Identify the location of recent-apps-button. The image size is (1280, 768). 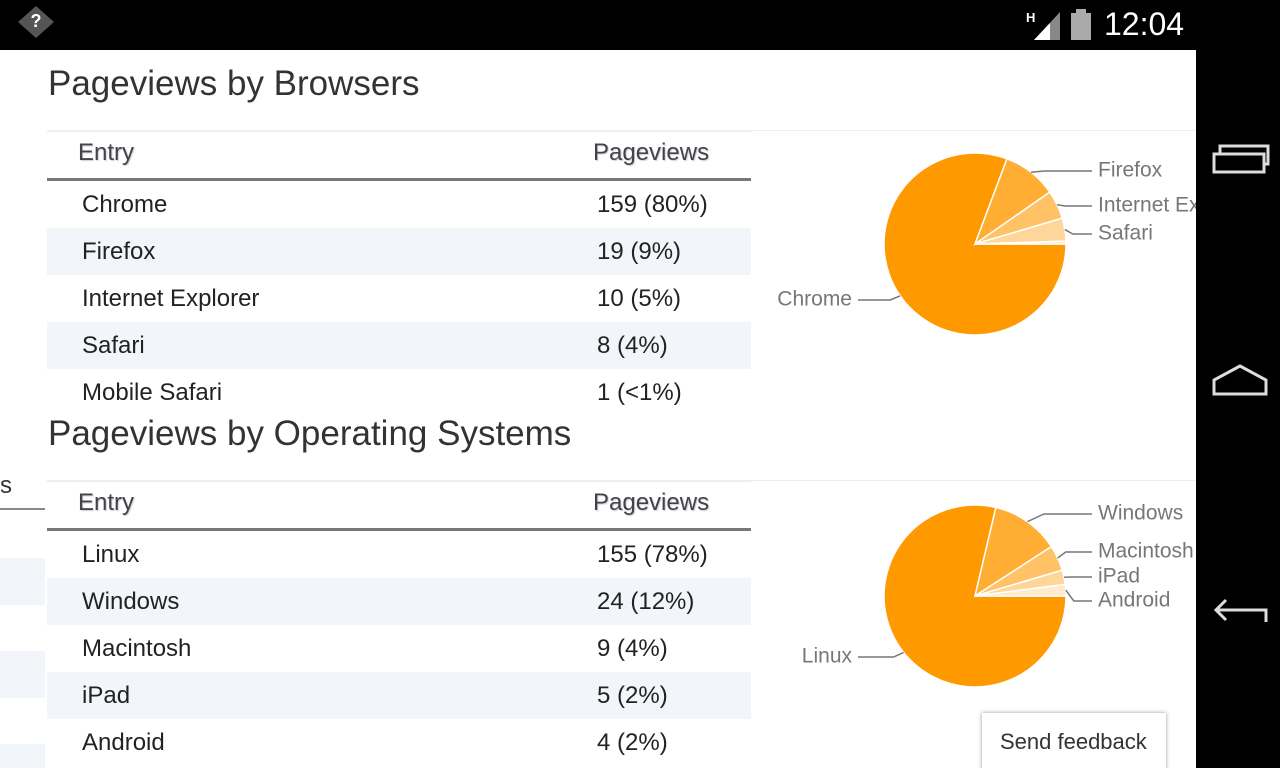
(1239, 163).